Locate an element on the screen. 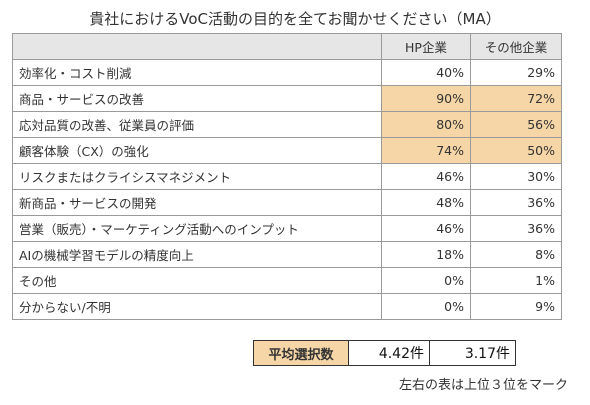  table-row: AIの機械学習モデルの精度向上 18% 8% is located at coordinates (287, 254).